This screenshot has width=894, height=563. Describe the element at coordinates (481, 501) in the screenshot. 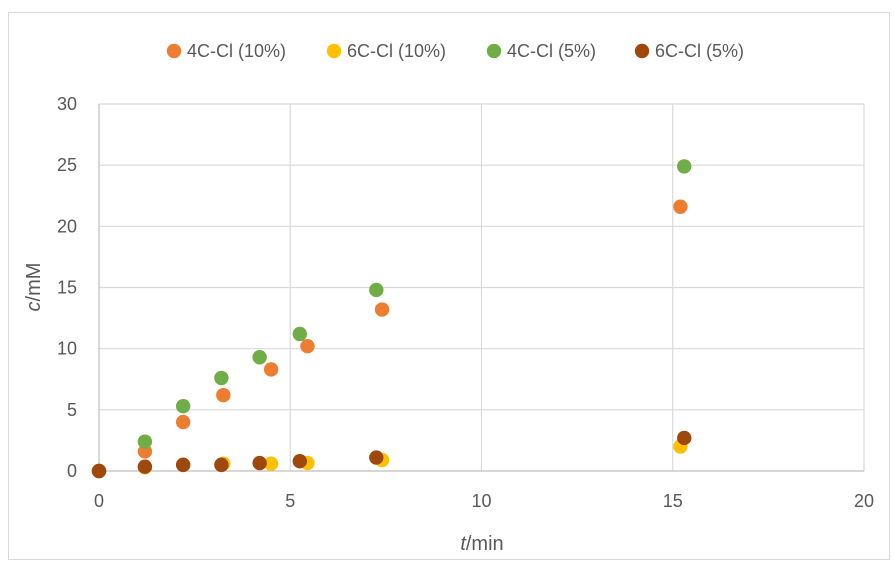

I see `x-tick-label: 10` at that location.